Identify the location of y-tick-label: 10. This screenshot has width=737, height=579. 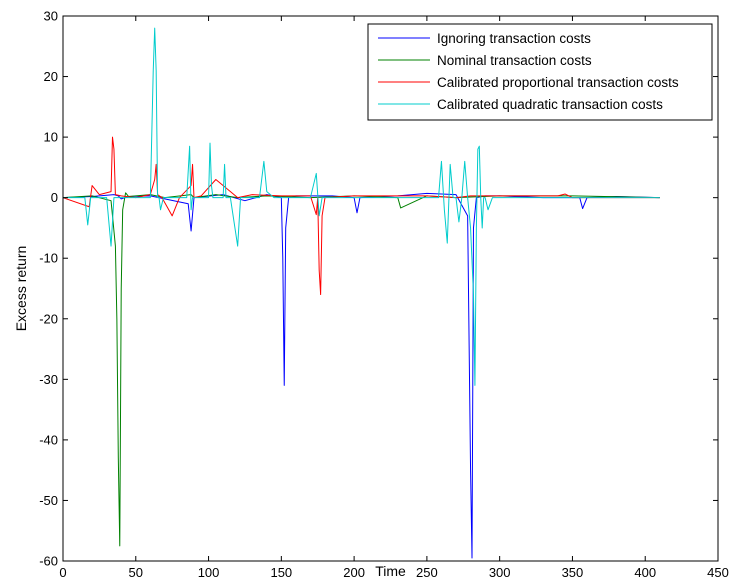
(51, 137).